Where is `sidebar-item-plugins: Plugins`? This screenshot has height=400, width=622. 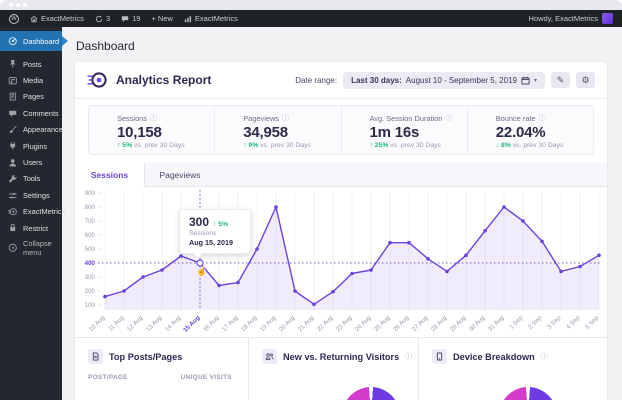 sidebar-item-plugins: Plugins is located at coordinates (31, 146).